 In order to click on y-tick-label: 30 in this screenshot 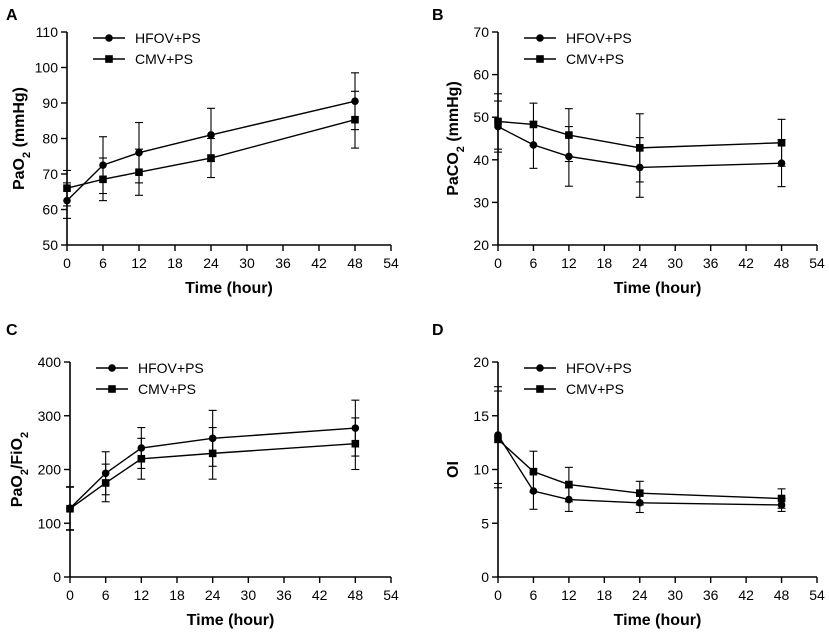, I will do `click(481, 202)`.